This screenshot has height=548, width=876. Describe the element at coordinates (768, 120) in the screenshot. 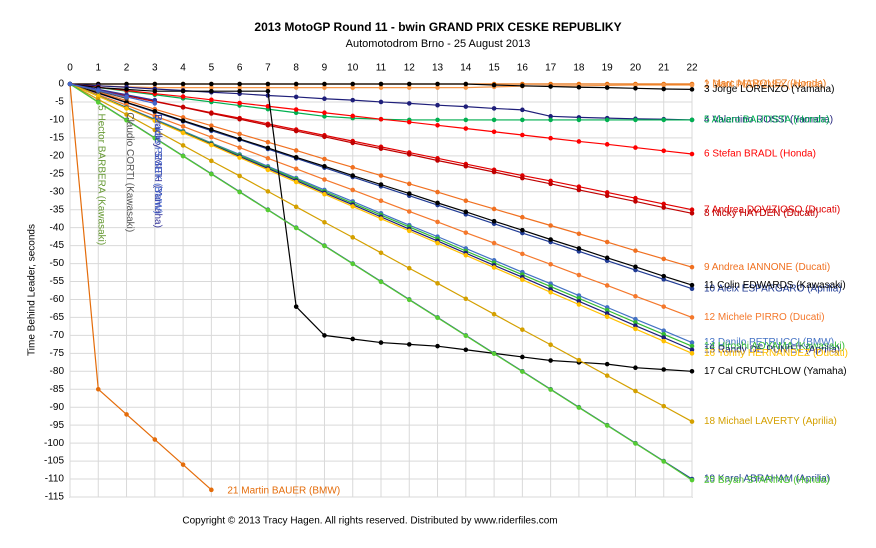

I see `series-label: 4 Valentino ROSSI (Yamaha)` at that location.